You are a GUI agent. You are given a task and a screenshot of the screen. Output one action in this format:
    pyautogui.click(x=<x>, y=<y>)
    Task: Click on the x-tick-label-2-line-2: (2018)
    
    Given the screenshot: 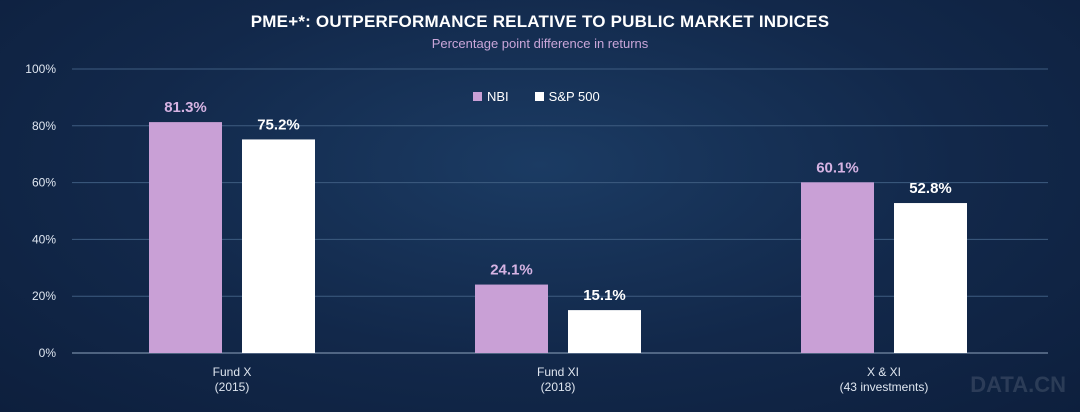 What is the action you would take?
    pyautogui.click(x=558, y=387)
    